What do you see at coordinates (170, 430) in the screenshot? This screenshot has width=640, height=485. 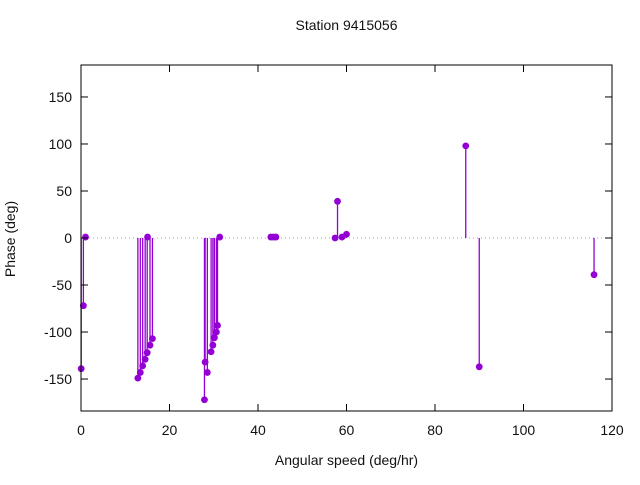 I see `x-tick-label: 20` at bounding box center [170, 430].